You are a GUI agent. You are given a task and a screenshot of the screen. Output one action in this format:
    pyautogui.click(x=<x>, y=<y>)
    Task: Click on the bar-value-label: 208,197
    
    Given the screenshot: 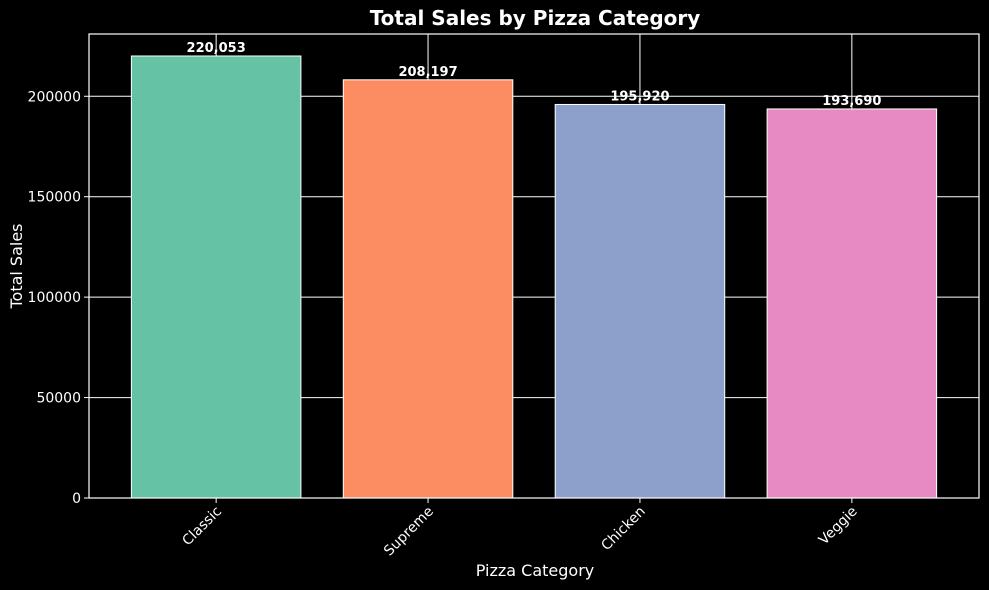 What is the action you would take?
    pyautogui.click(x=427, y=72)
    